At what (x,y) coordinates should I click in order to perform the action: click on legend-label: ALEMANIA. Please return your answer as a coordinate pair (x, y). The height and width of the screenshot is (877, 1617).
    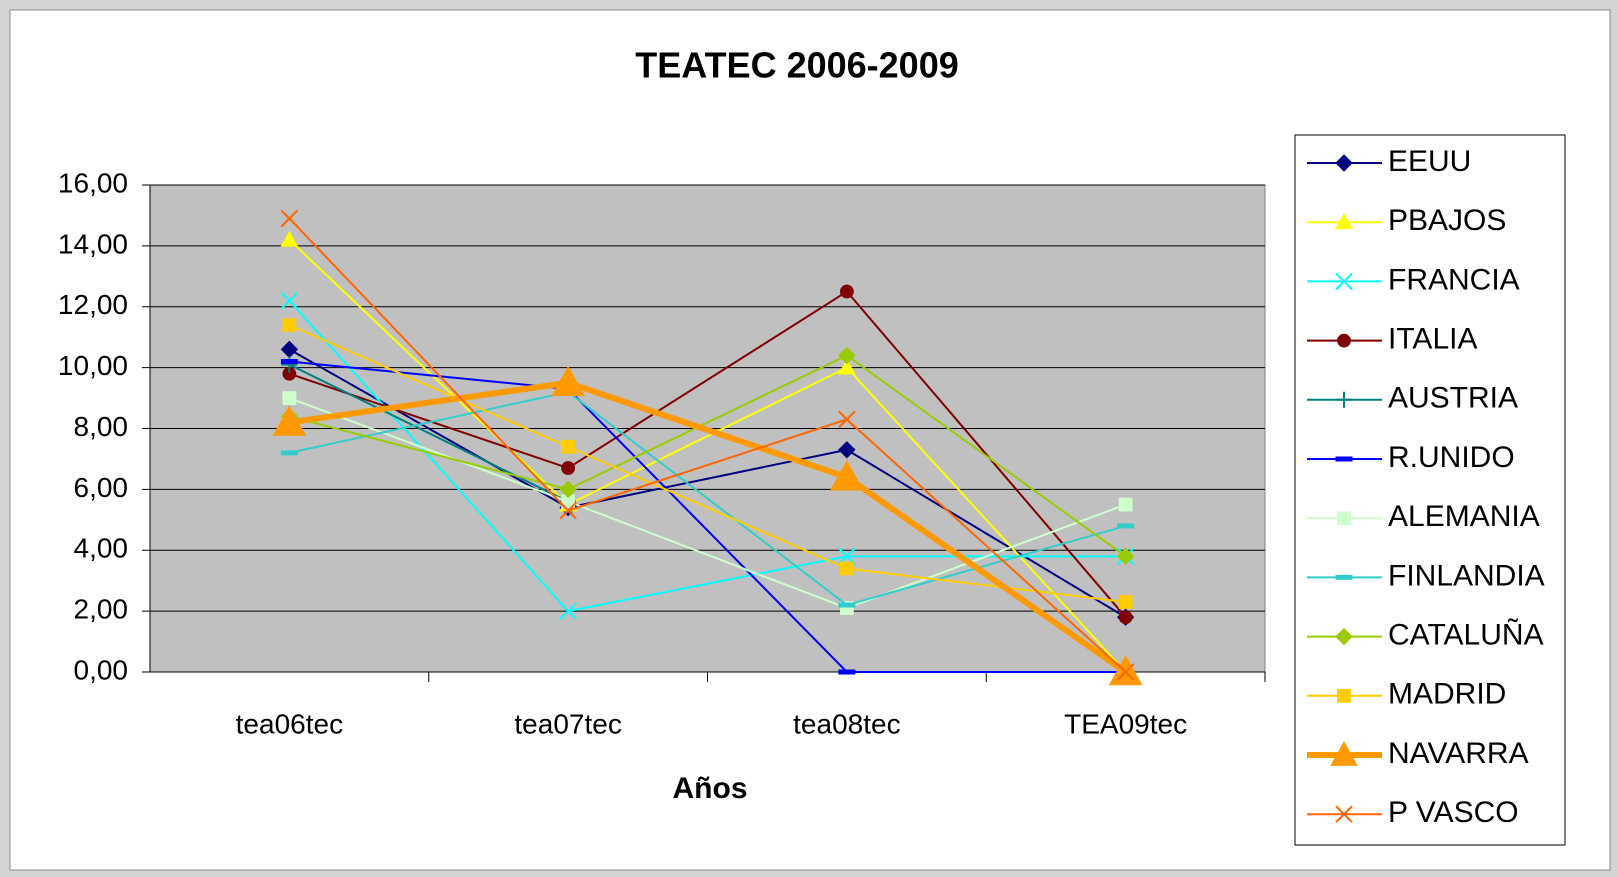
    Looking at the image, I should click on (1464, 516).